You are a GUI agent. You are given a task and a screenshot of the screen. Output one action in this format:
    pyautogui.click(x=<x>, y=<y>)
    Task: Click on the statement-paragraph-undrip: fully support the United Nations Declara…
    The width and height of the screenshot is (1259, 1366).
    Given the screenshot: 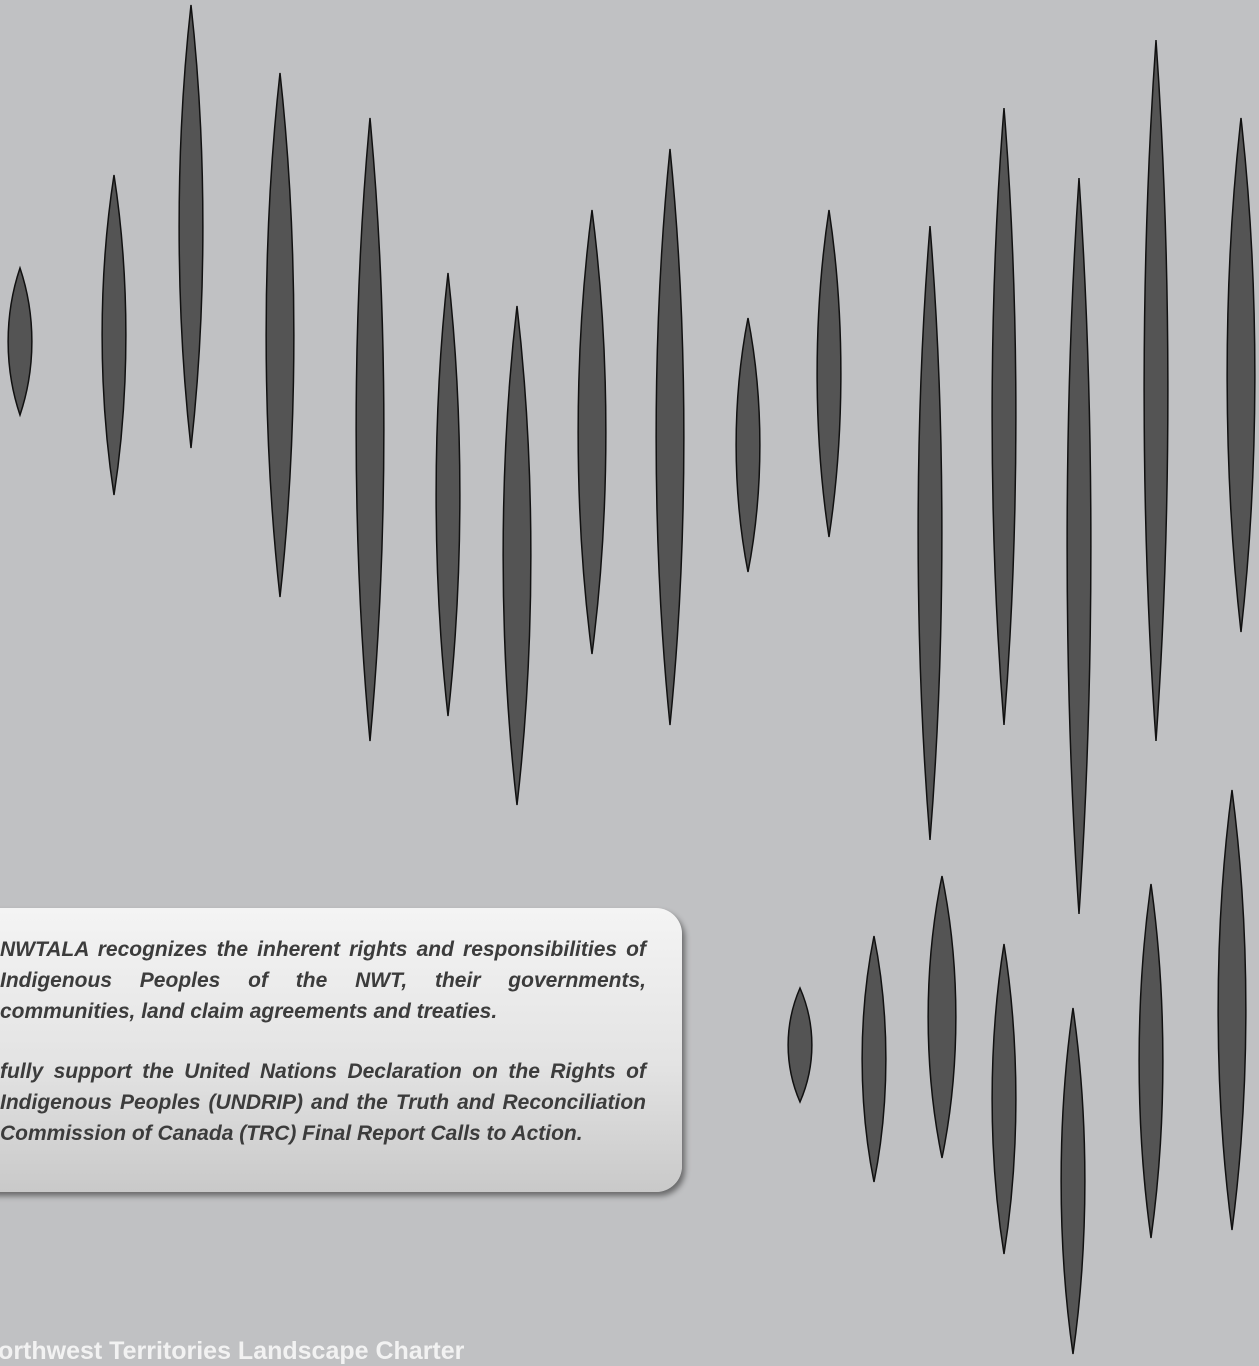 What is the action you would take?
    pyautogui.click(x=323, y=1102)
    